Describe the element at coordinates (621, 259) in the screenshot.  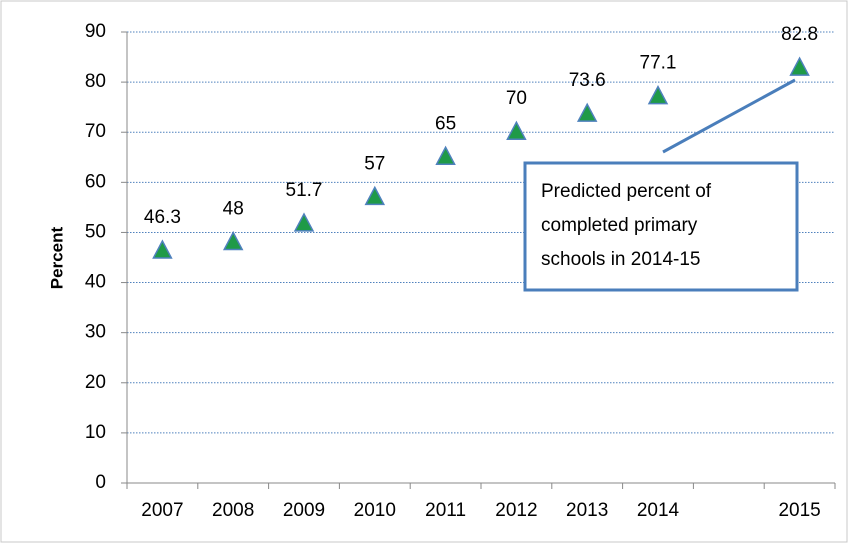
I see `annotation-text: schools in 2014-15` at that location.